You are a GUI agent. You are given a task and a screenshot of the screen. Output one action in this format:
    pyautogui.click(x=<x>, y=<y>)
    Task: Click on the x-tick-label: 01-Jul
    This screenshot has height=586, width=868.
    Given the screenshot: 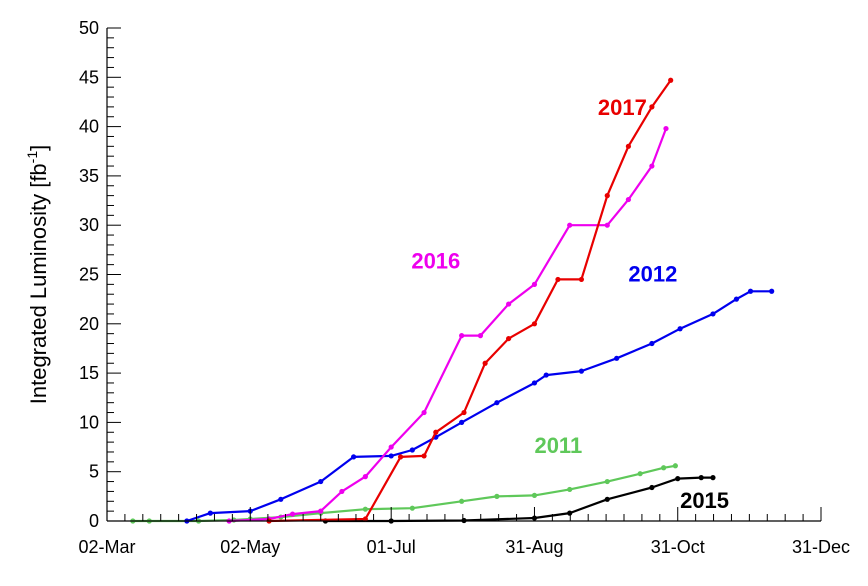 What is the action you would take?
    pyautogui.click(x=391, y=547)
    